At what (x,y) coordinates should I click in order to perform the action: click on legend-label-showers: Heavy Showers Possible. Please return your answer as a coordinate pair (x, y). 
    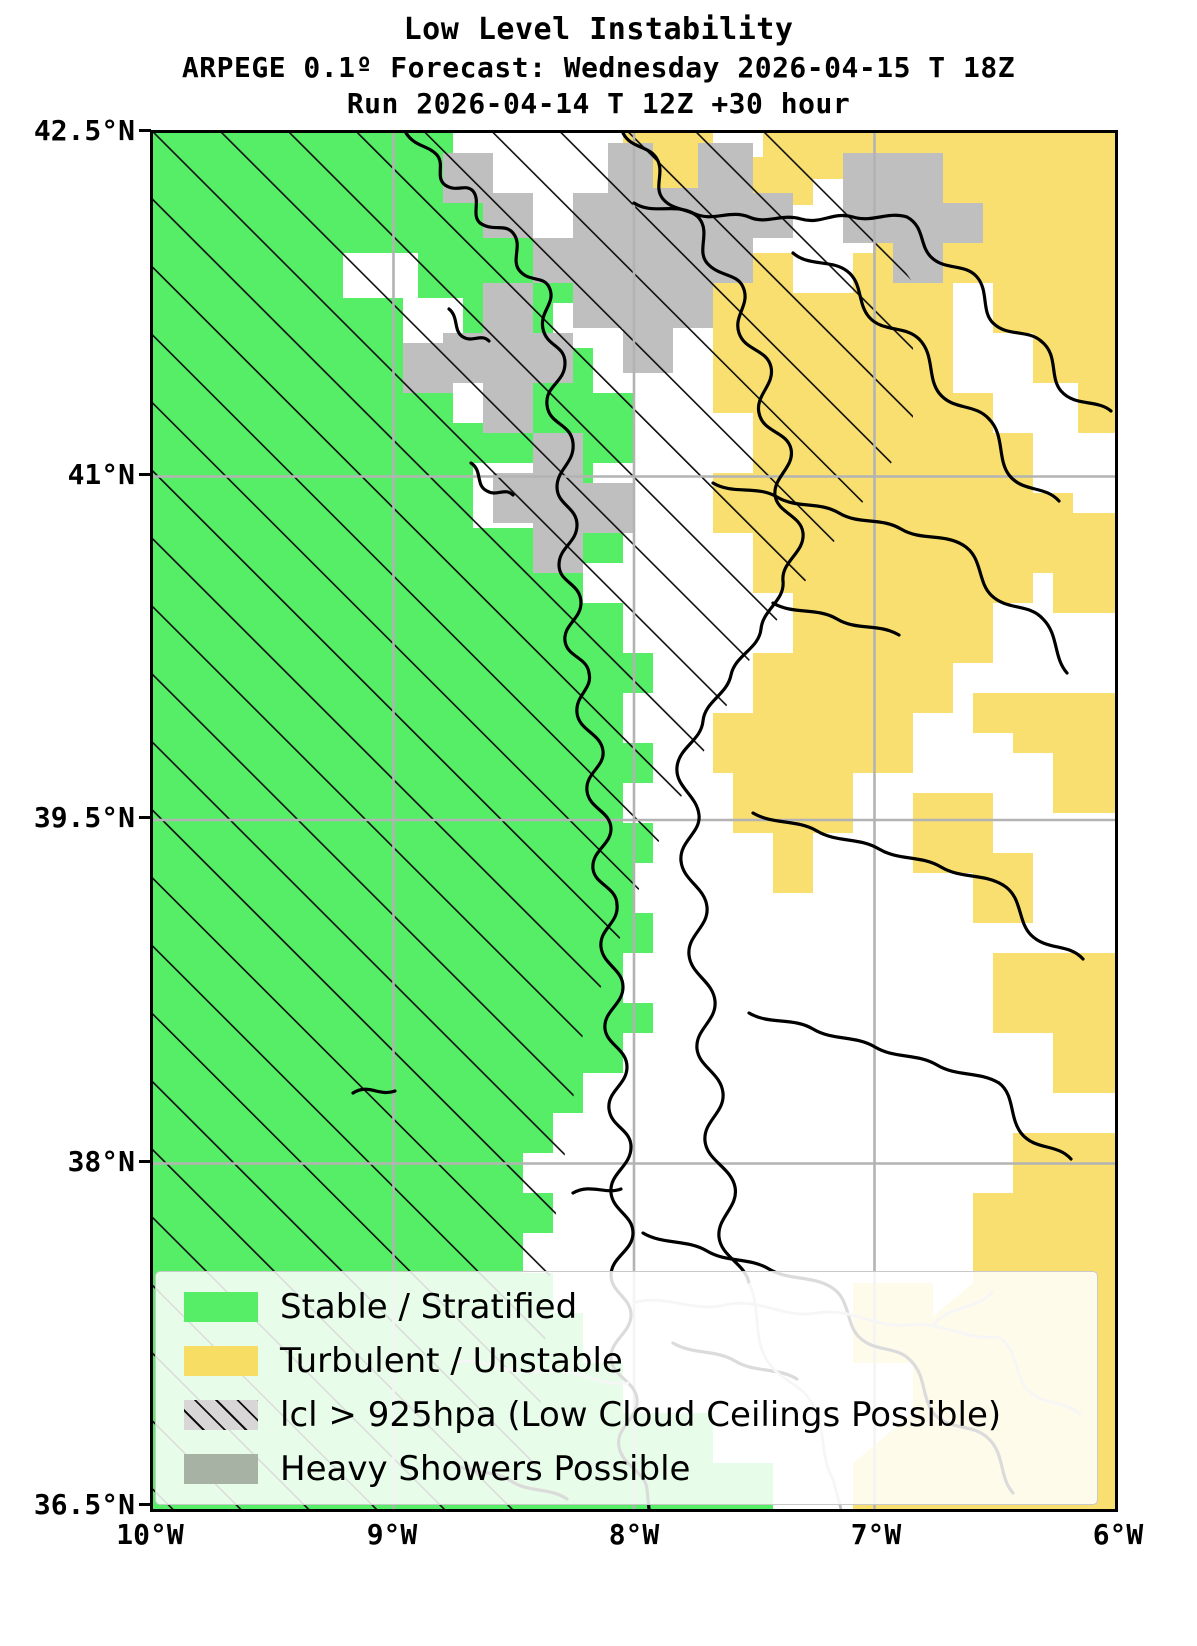
    Looking at the image, I should click on (485, 1469).